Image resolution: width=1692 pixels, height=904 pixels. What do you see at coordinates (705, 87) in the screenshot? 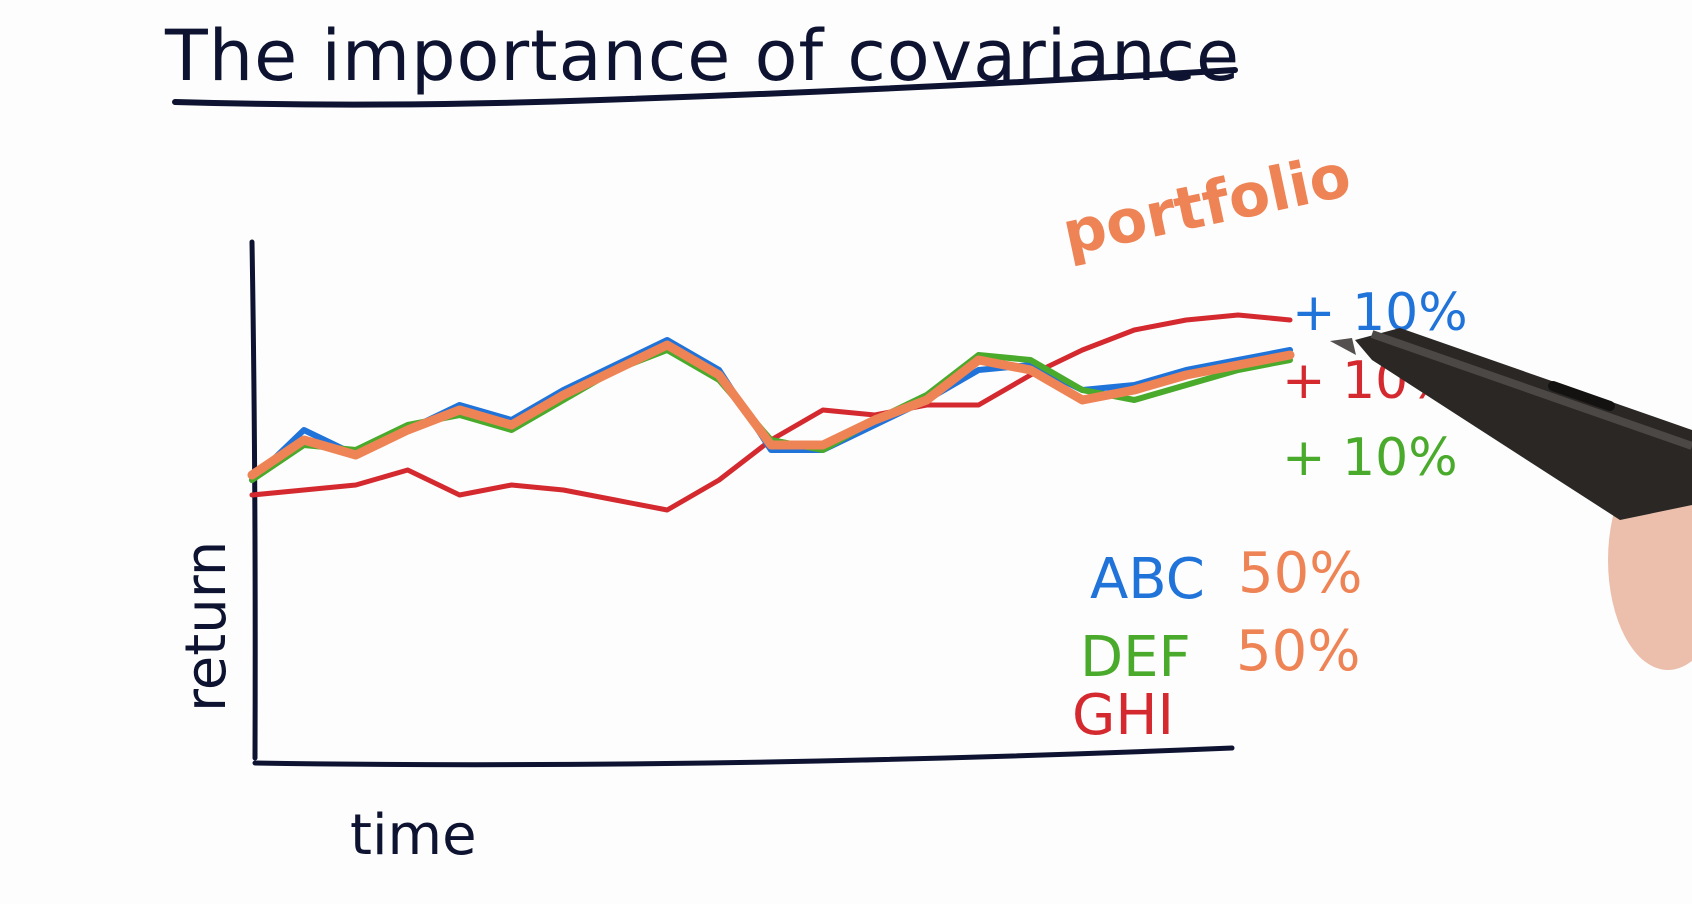
I see `title-underline` at bounding box center [705, 87].